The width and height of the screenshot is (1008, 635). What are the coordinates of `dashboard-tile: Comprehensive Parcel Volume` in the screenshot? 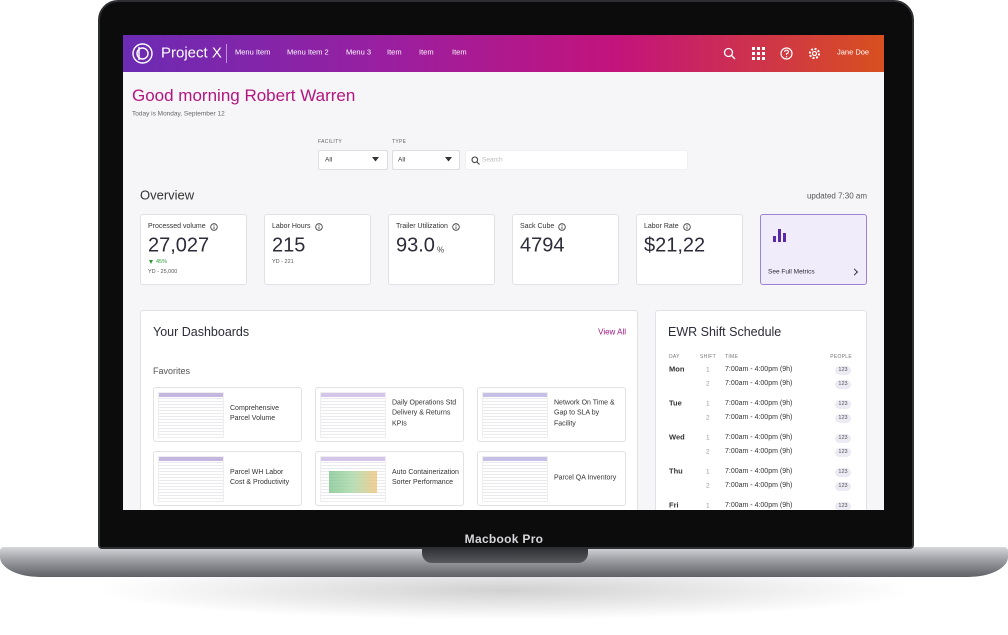 It's located at (227, 414).